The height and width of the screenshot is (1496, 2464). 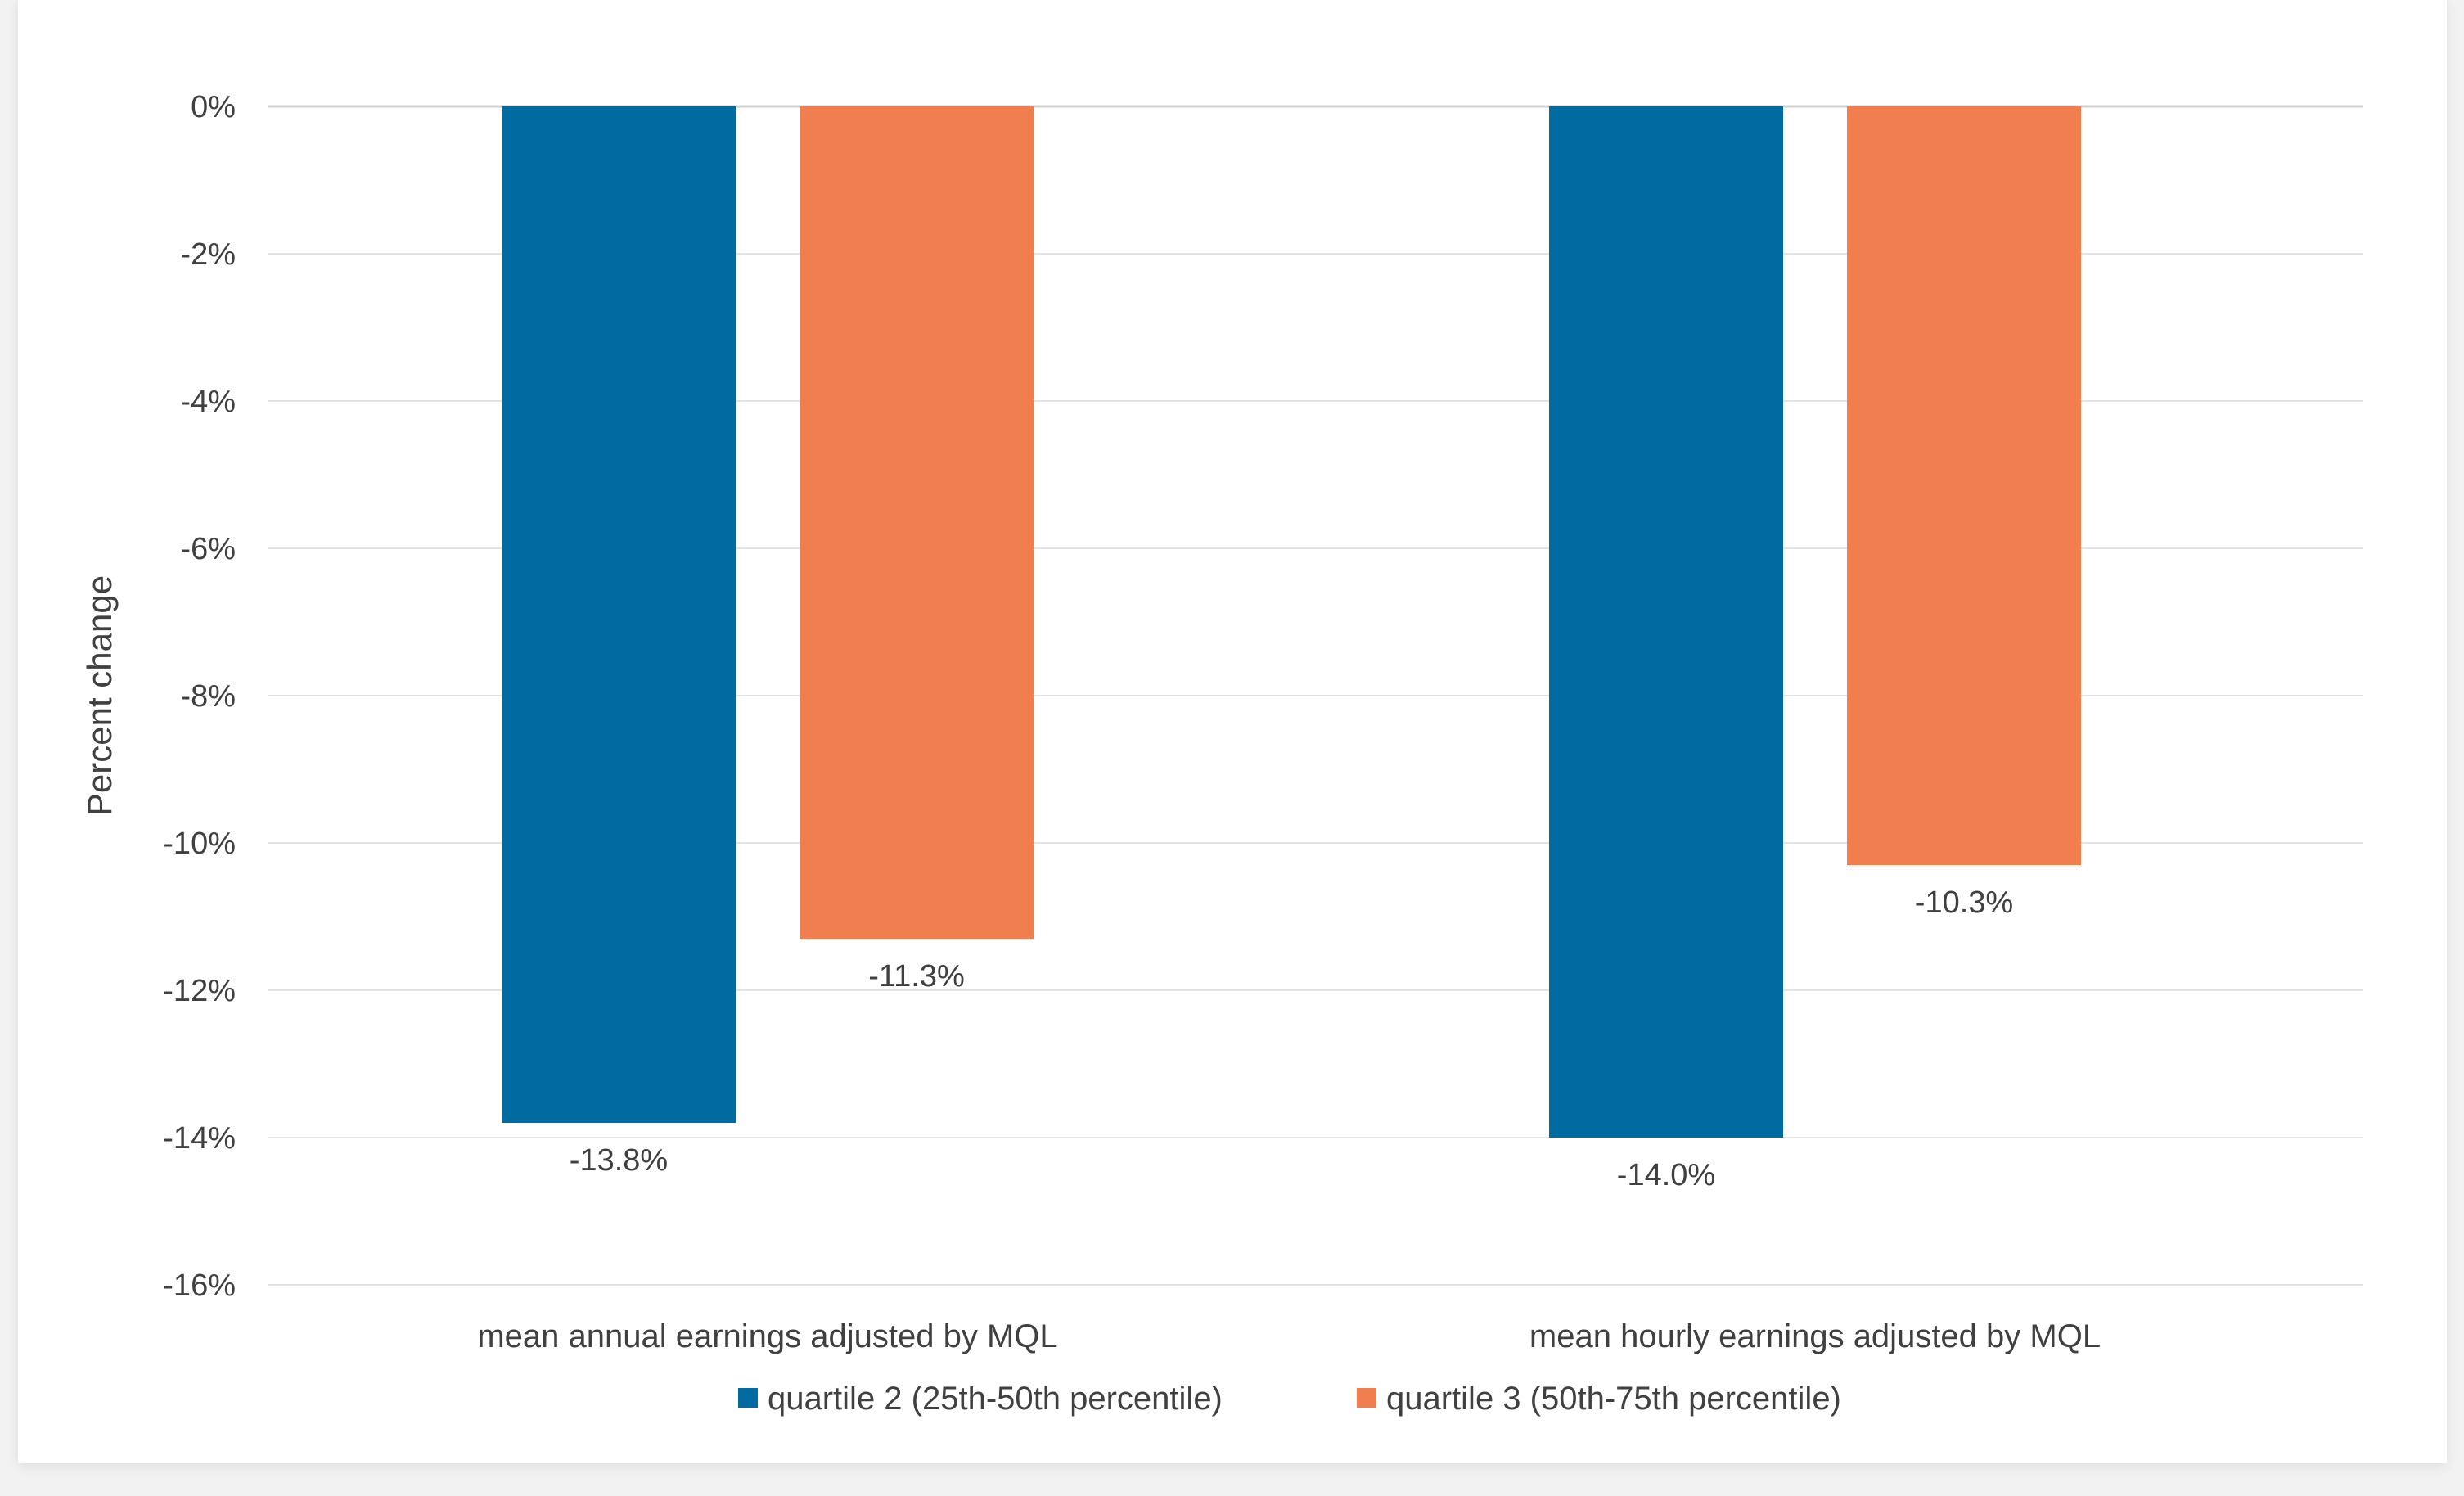 I want to click on y-tick-label: -16%, so click(x=199, y=1285).